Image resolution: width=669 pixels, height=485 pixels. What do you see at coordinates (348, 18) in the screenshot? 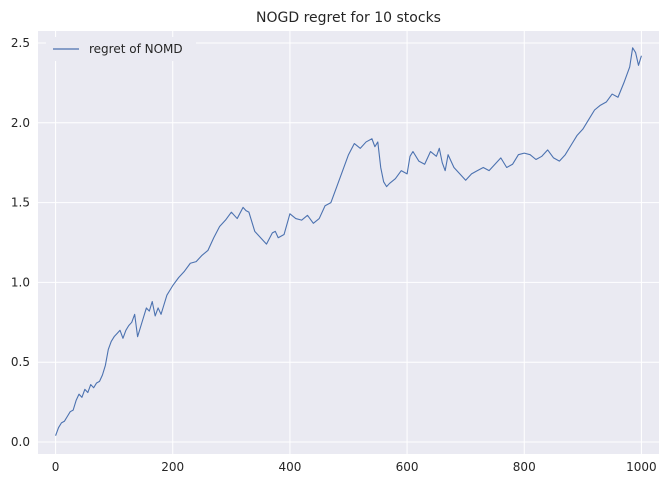
I see `chart-title: NOGD regret for 10 stocks` at bounding box center [348, 18].